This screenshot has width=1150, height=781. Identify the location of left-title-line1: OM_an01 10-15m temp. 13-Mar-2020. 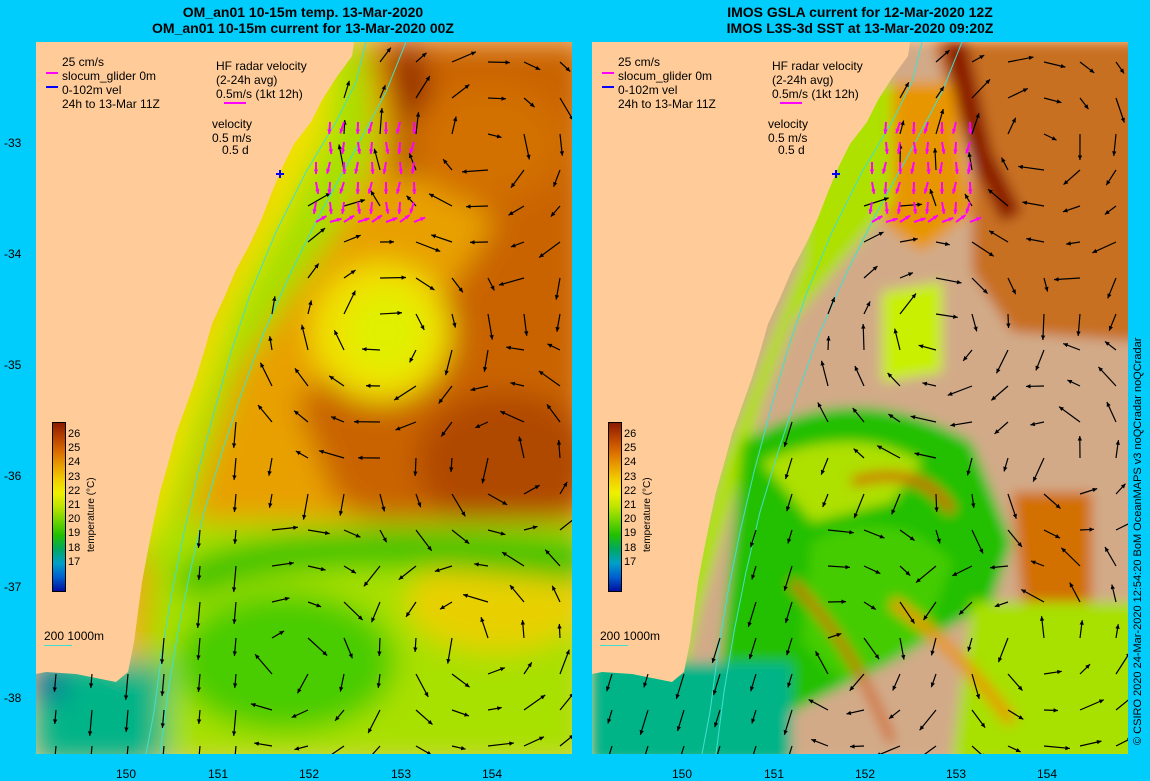
(303, 12).